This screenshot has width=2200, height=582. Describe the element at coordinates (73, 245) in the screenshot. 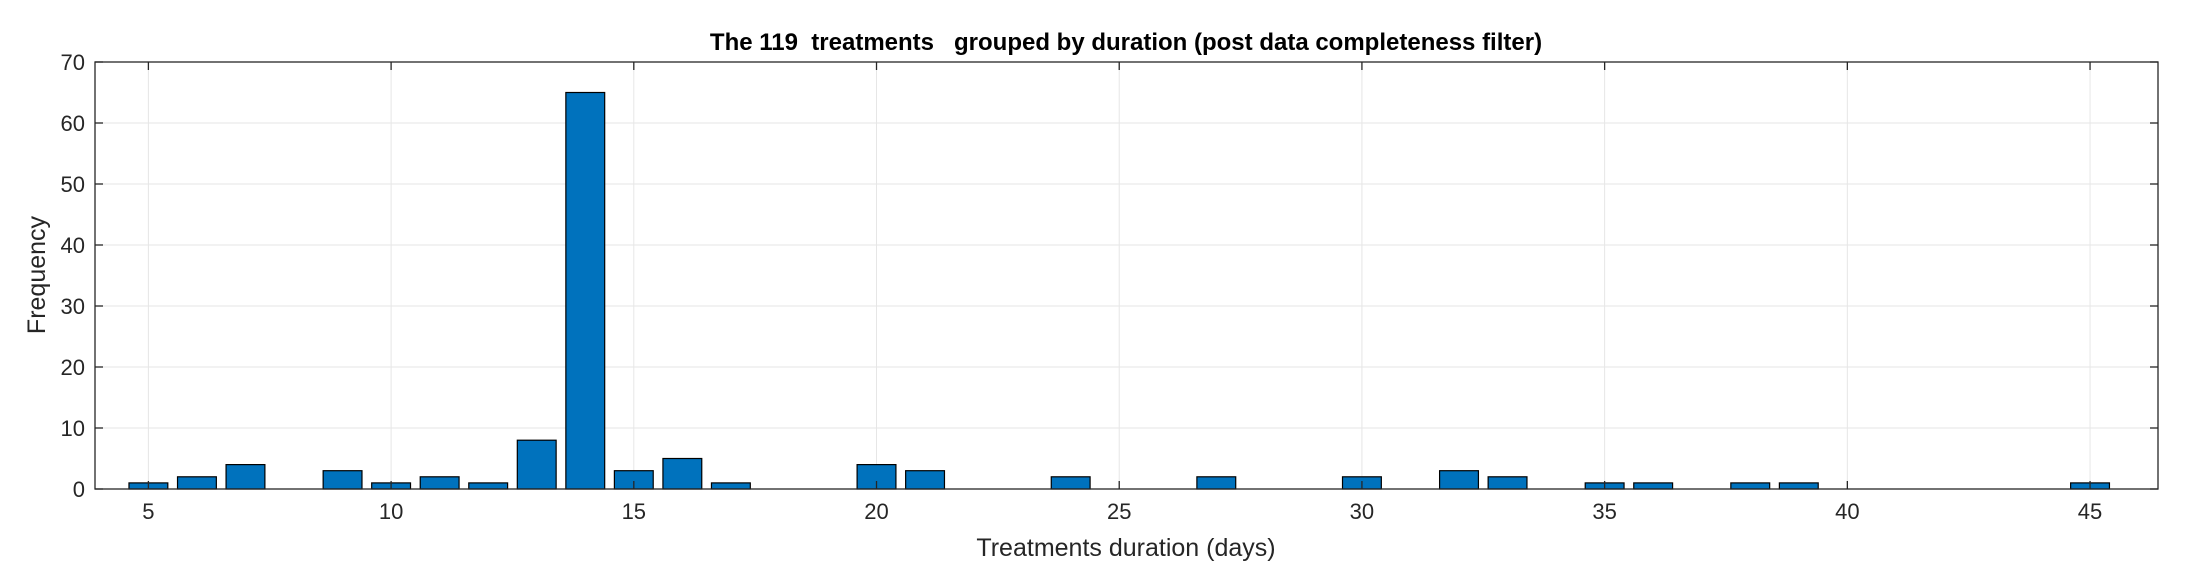

I see `y-tick-label: 40` at that location.